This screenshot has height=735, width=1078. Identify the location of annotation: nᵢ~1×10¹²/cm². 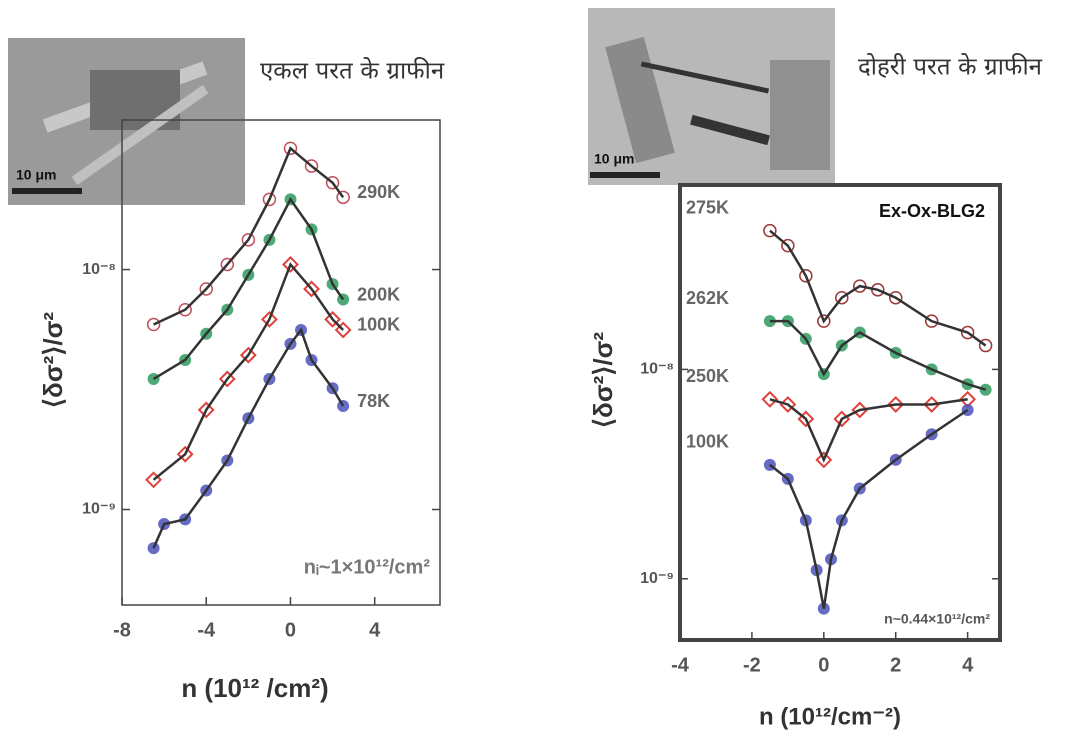
(367, 567).